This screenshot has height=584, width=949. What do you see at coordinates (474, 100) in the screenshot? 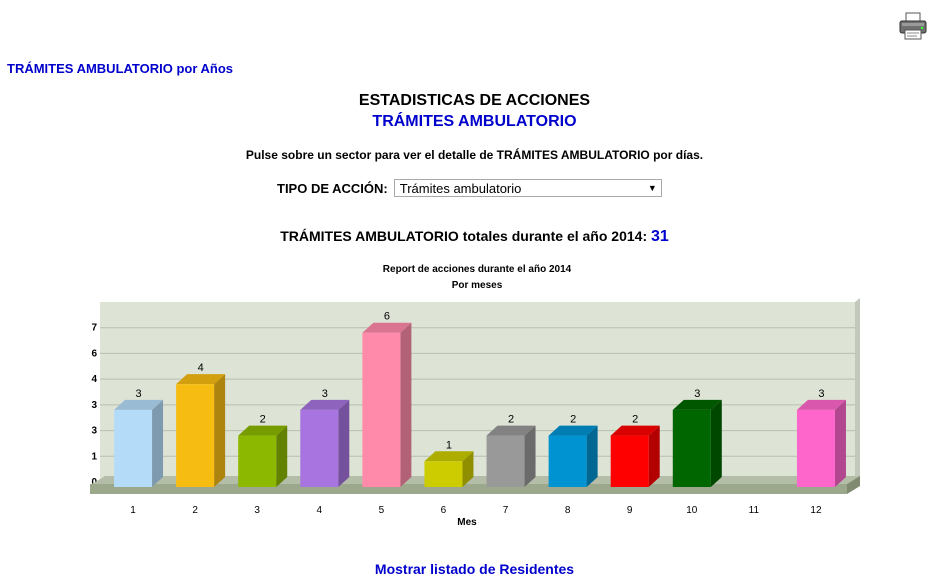
I see `page-title: ESTADISTICAS DE ACCIONES` at bounding box center [474, 100].